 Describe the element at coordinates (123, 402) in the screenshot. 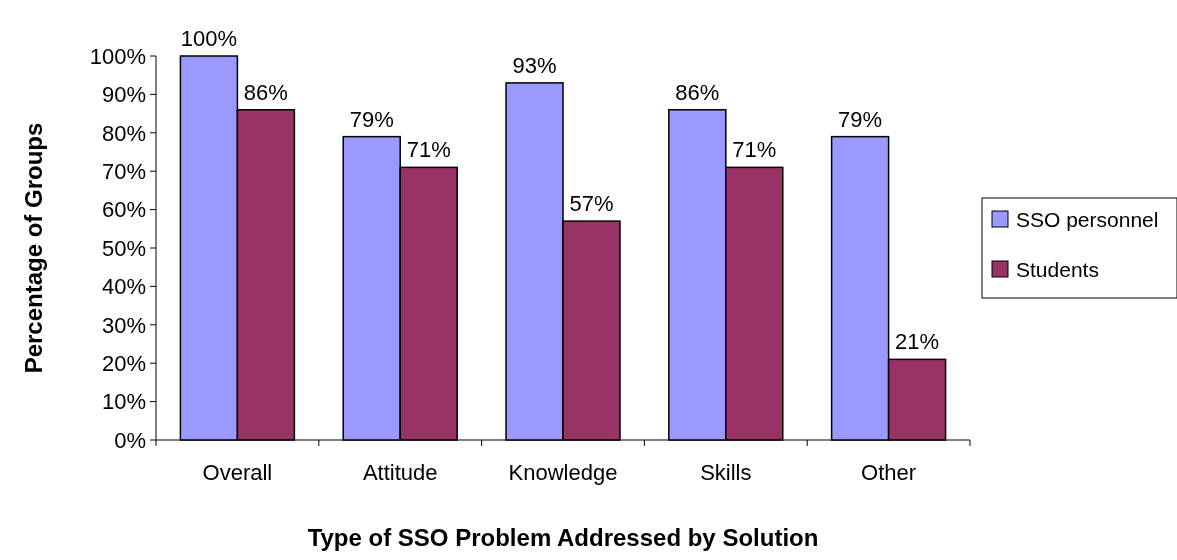

I see `y-tick-label: 10%` at that location.